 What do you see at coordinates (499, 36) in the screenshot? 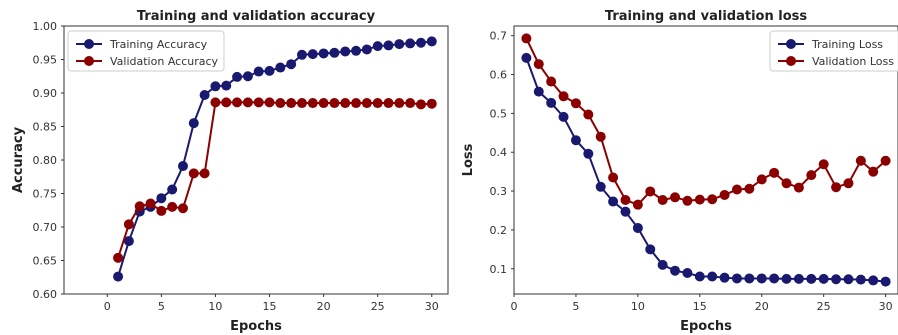
I see `y-tick-label: 0.7` at bounding box center [499, 36].